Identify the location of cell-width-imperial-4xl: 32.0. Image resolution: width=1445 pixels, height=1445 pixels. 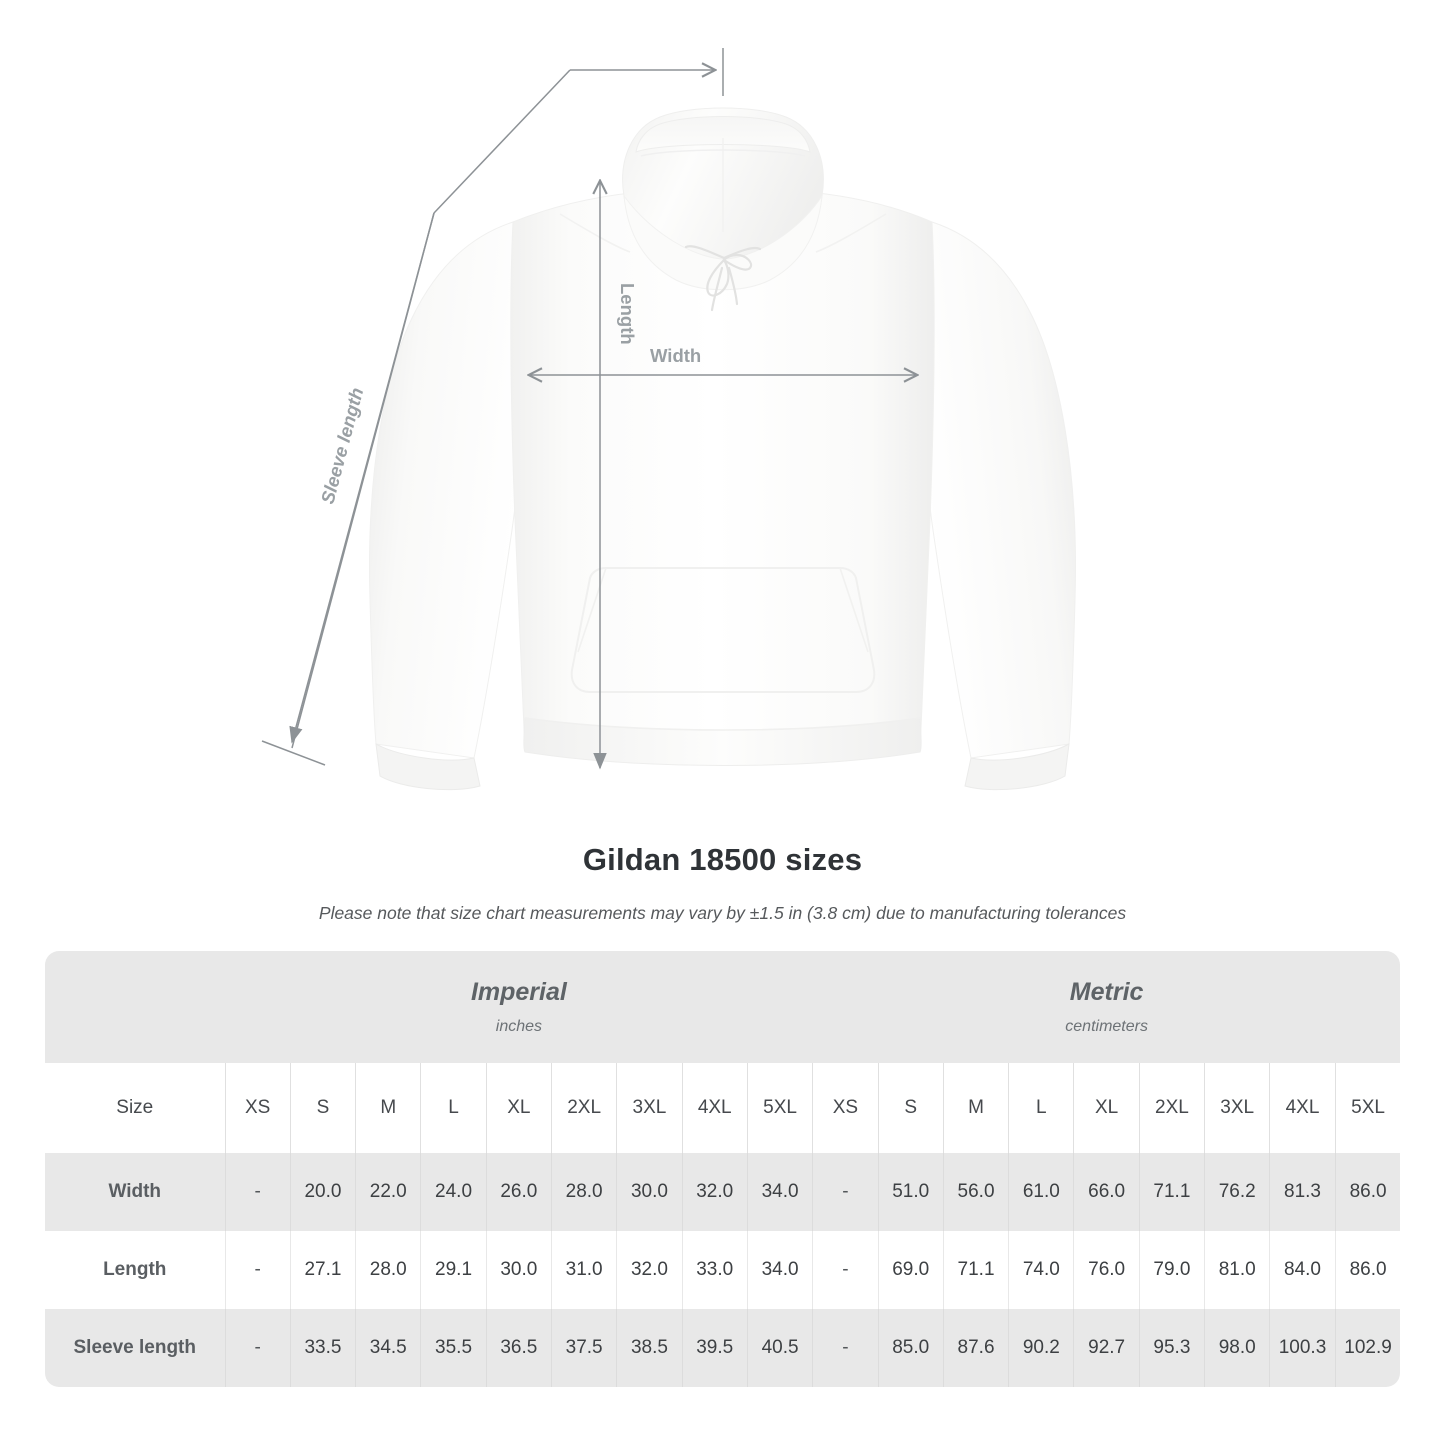
(714, 1192).